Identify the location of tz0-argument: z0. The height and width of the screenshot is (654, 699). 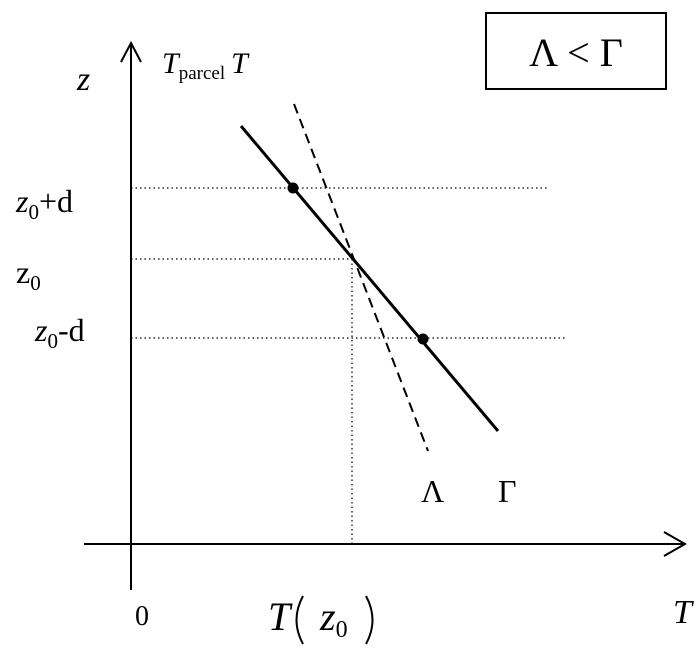
(333, 618).